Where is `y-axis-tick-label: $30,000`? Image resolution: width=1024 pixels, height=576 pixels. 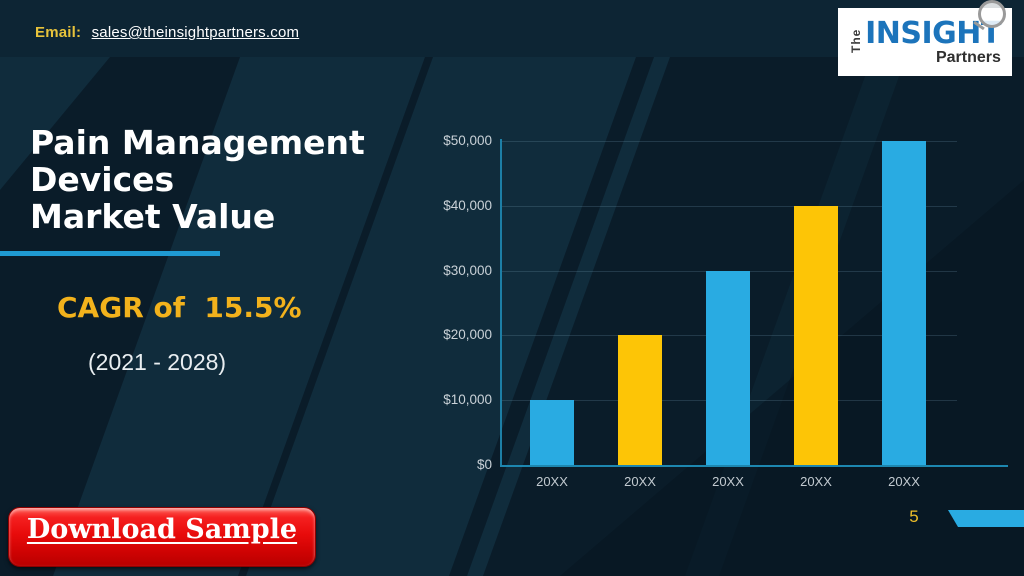 y-axis-tick-label: $30,000 is located at coordinates (467, 270).